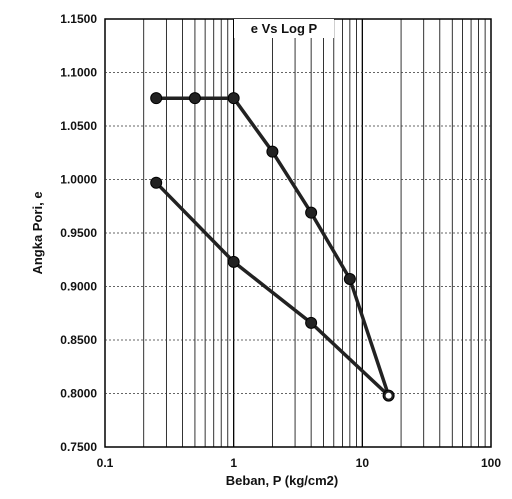  Describe the element at coordinates (78, 19) in the screenshot. I see `y-tick-label: 1.1500` at that location.